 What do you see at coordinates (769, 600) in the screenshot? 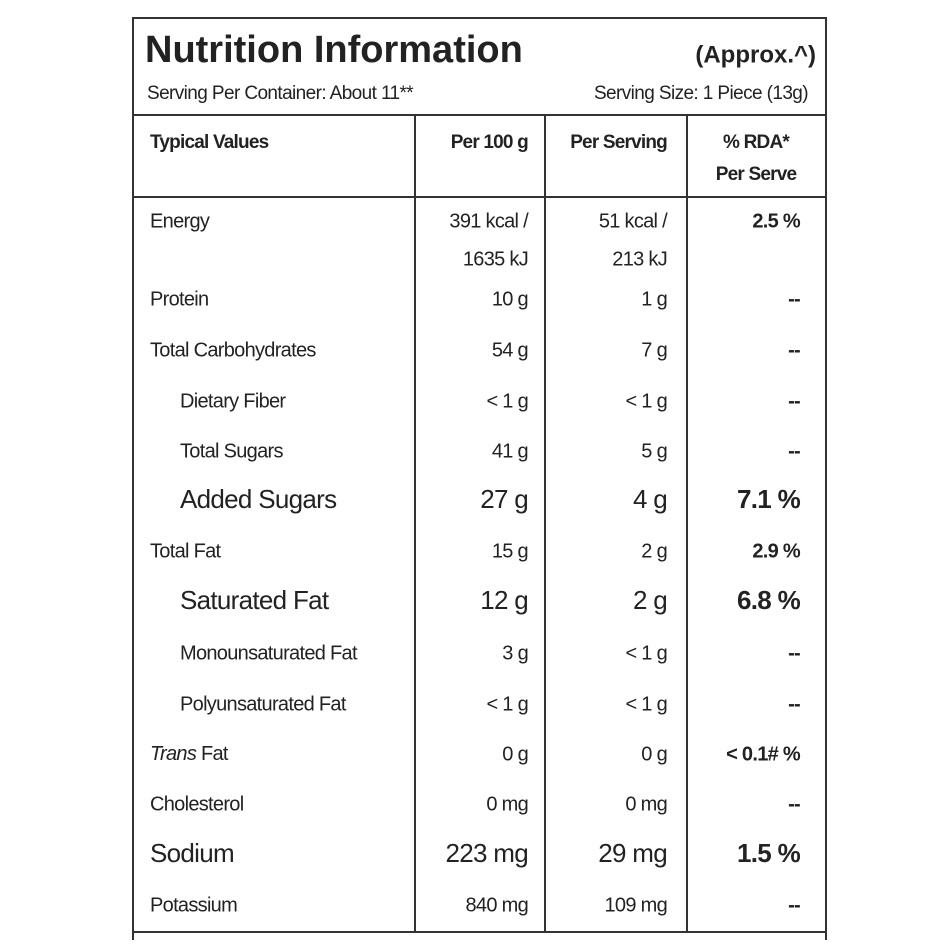
I see `nutrient-value: 6.8 %` at bounding box center [769, 600].